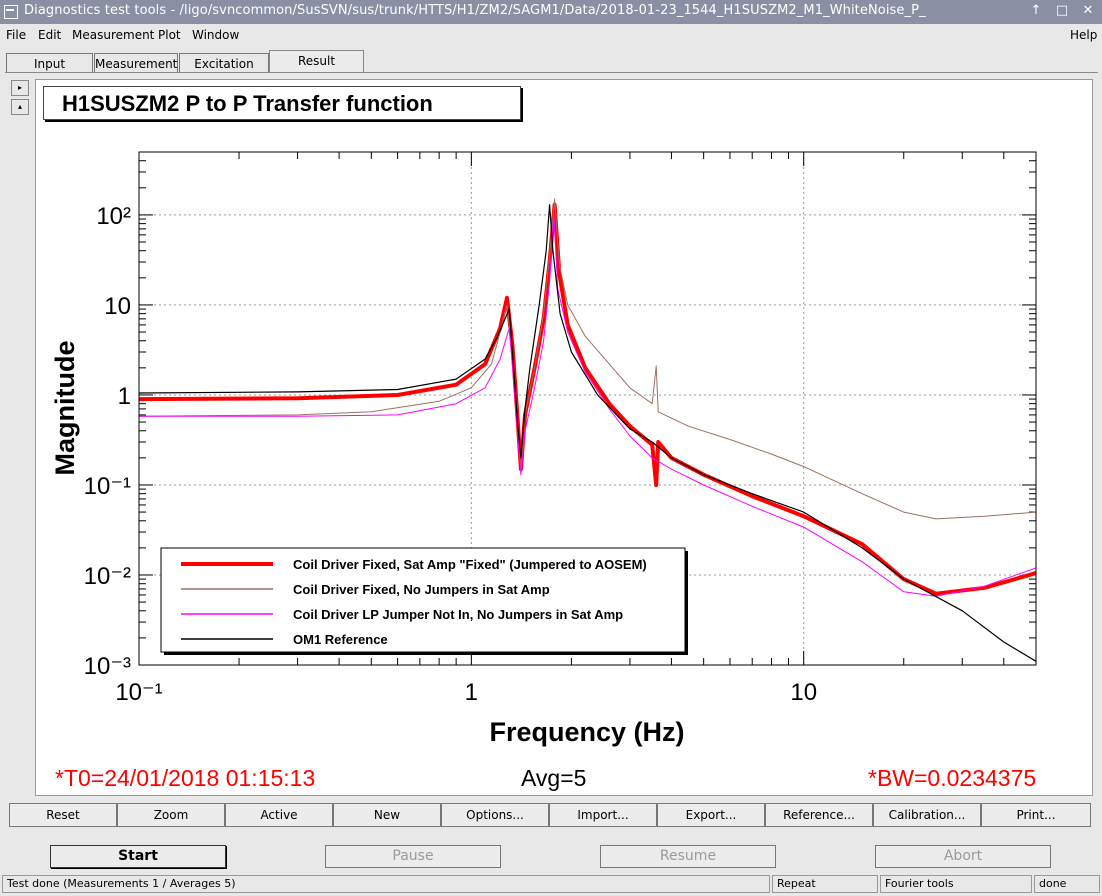 The height and width of the screenshot is (896, 1102). I want to click on y-tick-label: 10², so click(113, 216).